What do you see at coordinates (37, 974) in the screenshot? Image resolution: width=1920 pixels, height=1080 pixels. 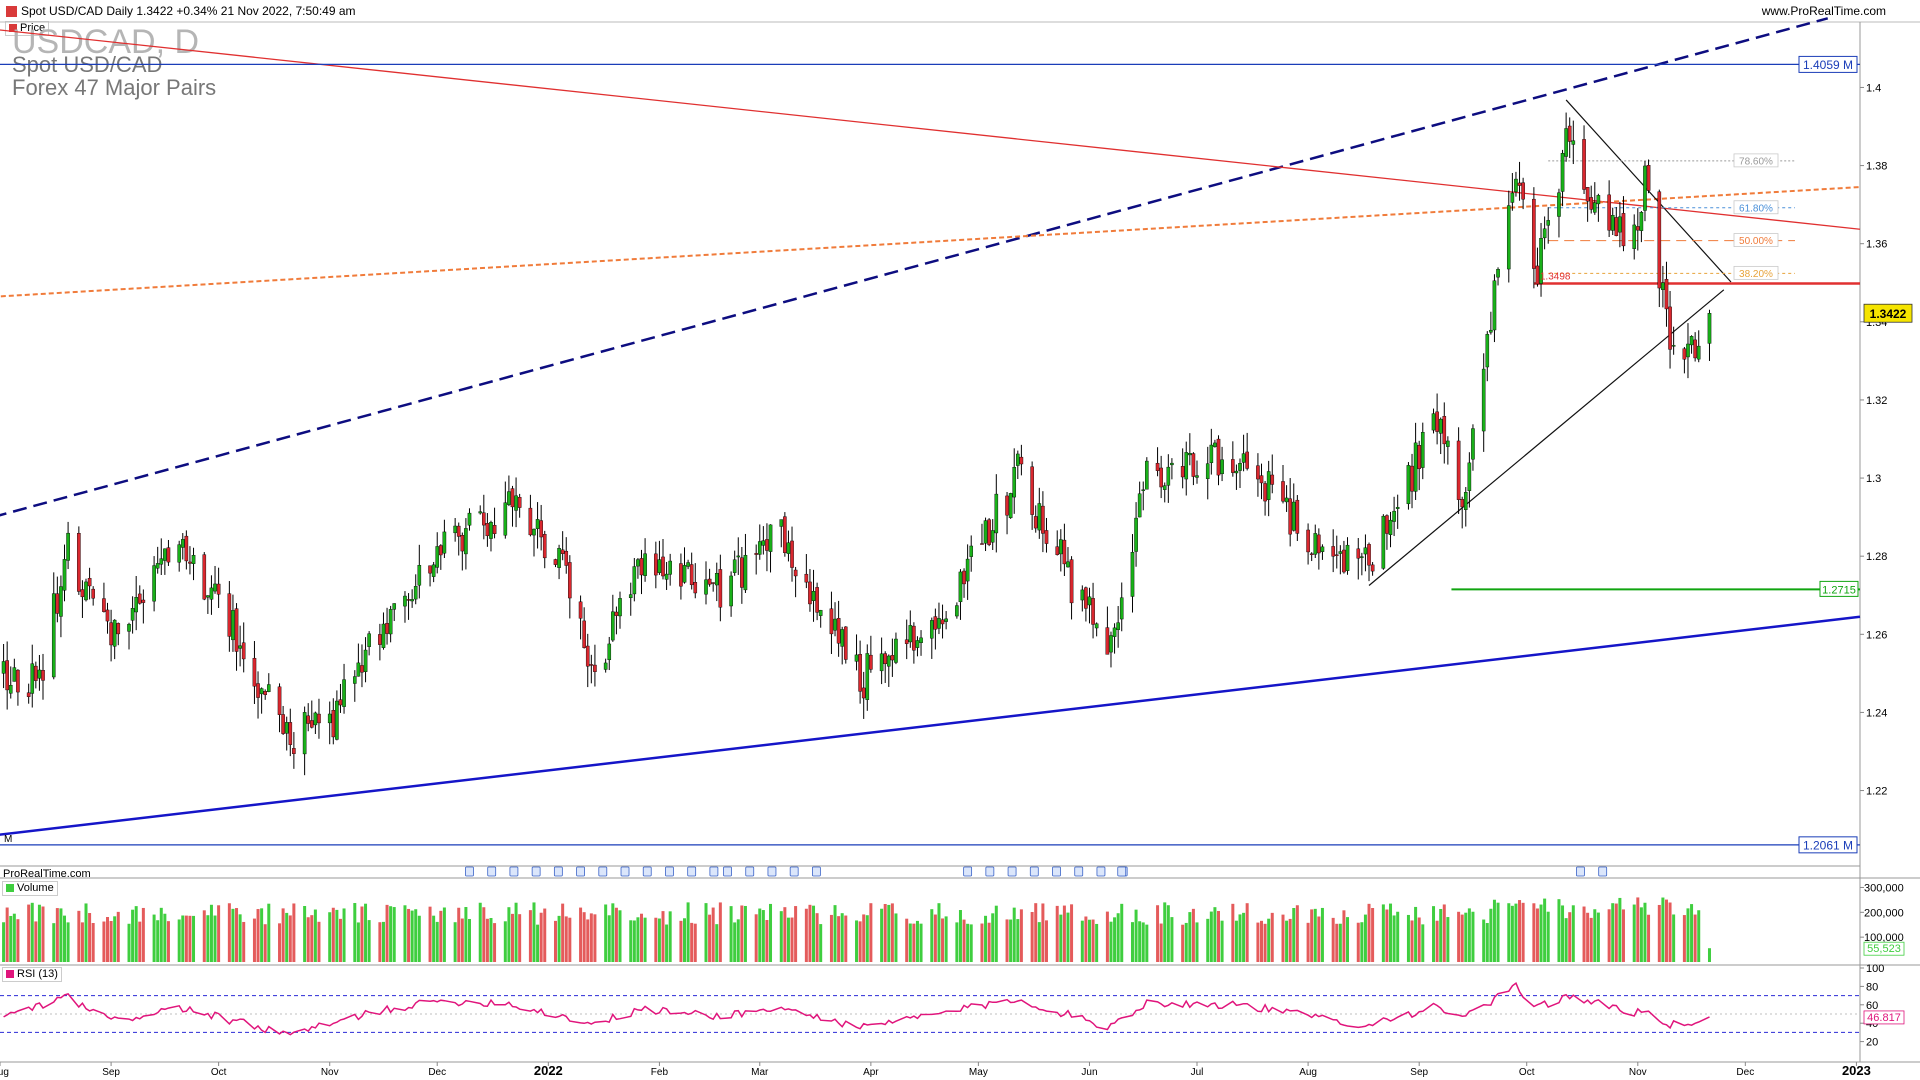 I see `rsi-tag-label: RSI (13)` at bounding box center [37, 974].